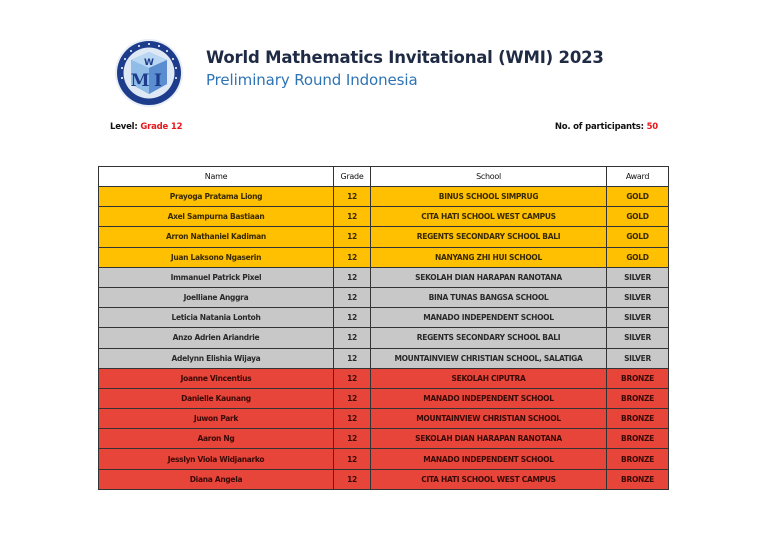 The width and height of the screenshot is (768, 543). I want to click on cell-school: SEKOLAH CIPUTRA, so click(488, 378).